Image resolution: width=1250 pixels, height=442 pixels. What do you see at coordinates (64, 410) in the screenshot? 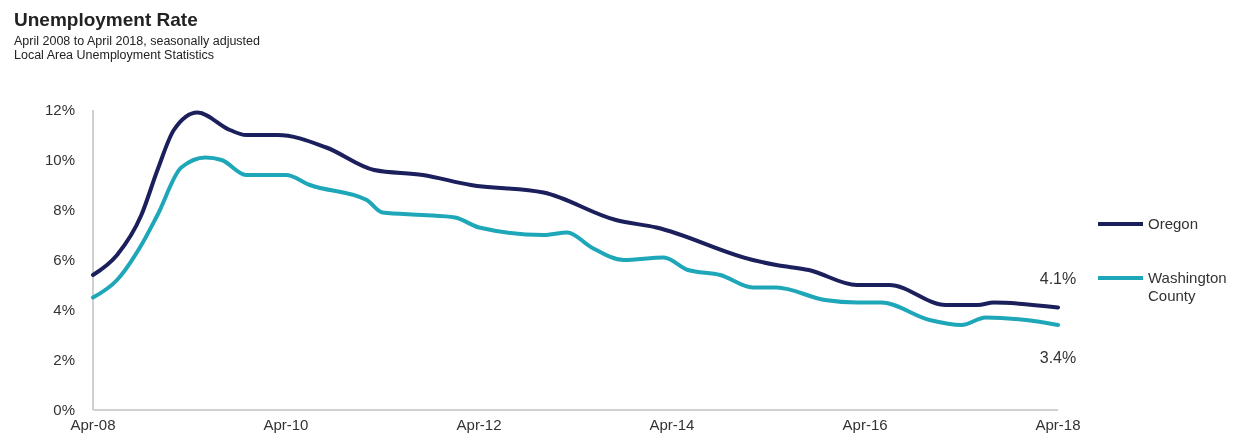
I see `y-tick-label: 0%` at bounding box center [64, 410].